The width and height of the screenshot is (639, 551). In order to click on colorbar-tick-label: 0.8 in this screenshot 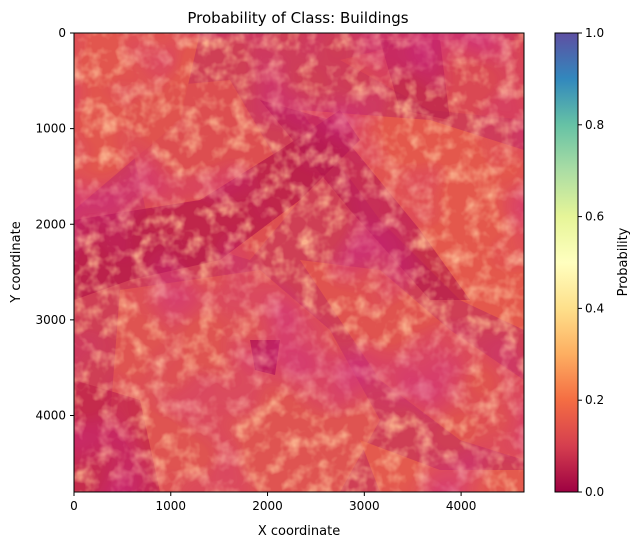, I will do `click(594, 125)`.